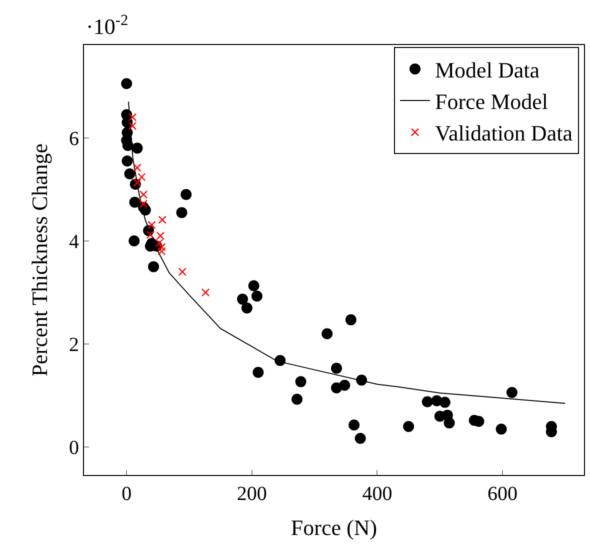  What do you see at coordinates (74, 448) in the screenshot?
I see `y-tick-label: 0` at bounding box center [74, 448].